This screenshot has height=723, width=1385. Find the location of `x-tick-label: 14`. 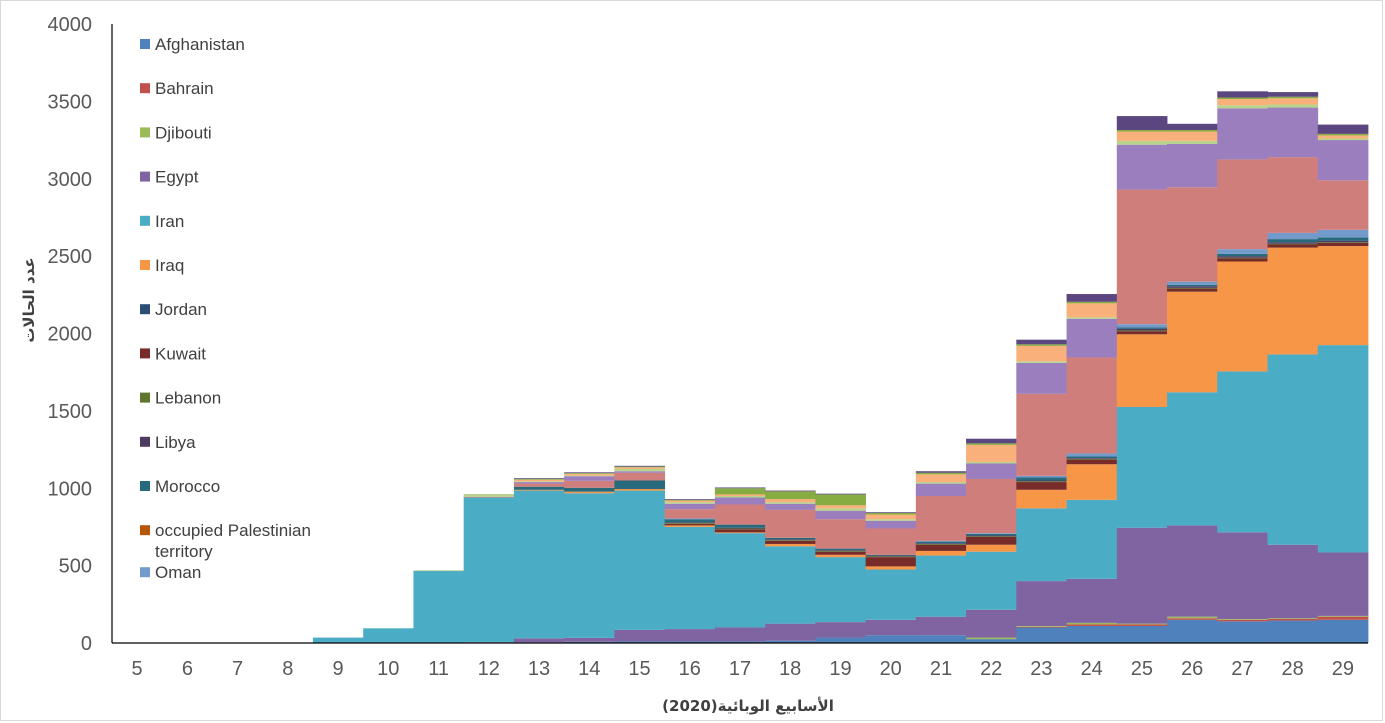

x-tick-label: 14 is located at coordinates (589, 669).